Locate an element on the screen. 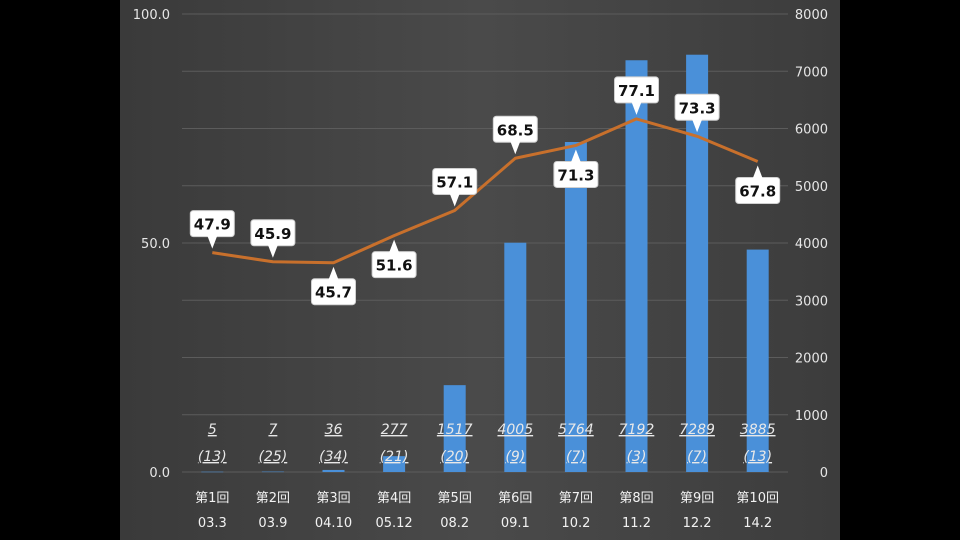 The width and height of the screenshot is (960, 540). date-label: 10.2 is located at coordinates (575, 523).